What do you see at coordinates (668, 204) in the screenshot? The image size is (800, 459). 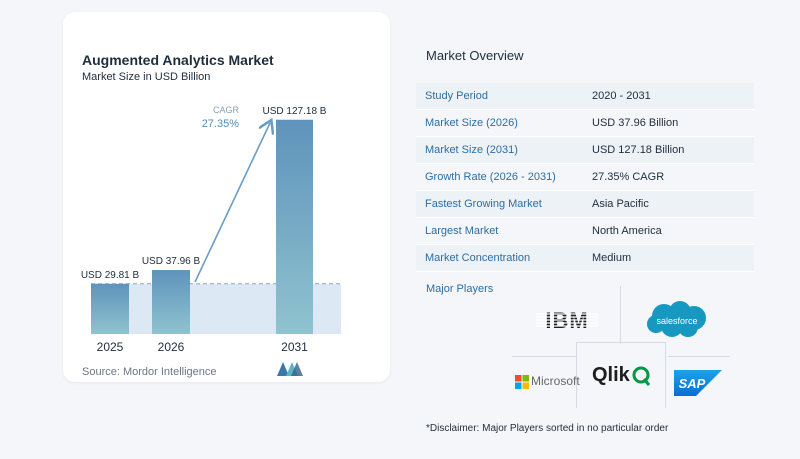 I see `row-value: Asia Pacific` at bounding box center [668, 204].